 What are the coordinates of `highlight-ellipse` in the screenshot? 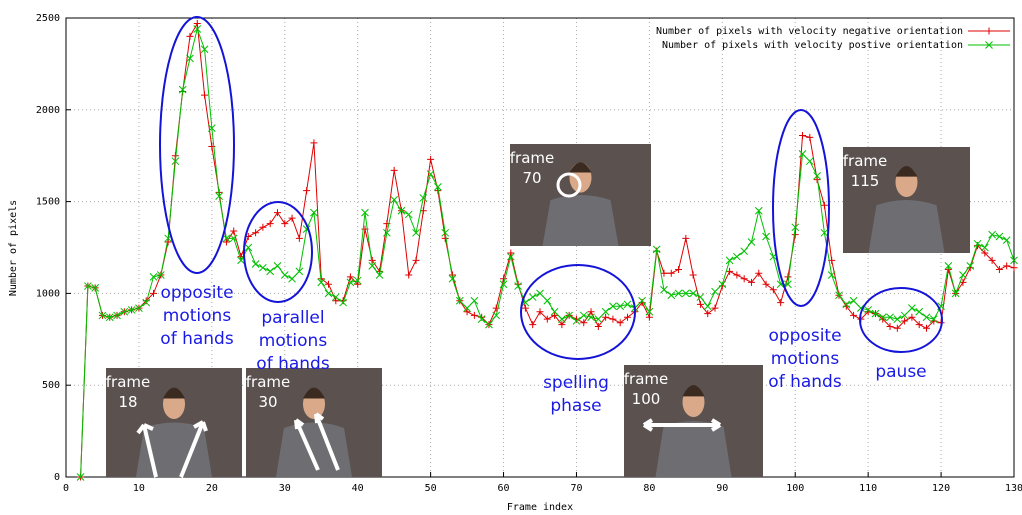 It's located at (578, 312).